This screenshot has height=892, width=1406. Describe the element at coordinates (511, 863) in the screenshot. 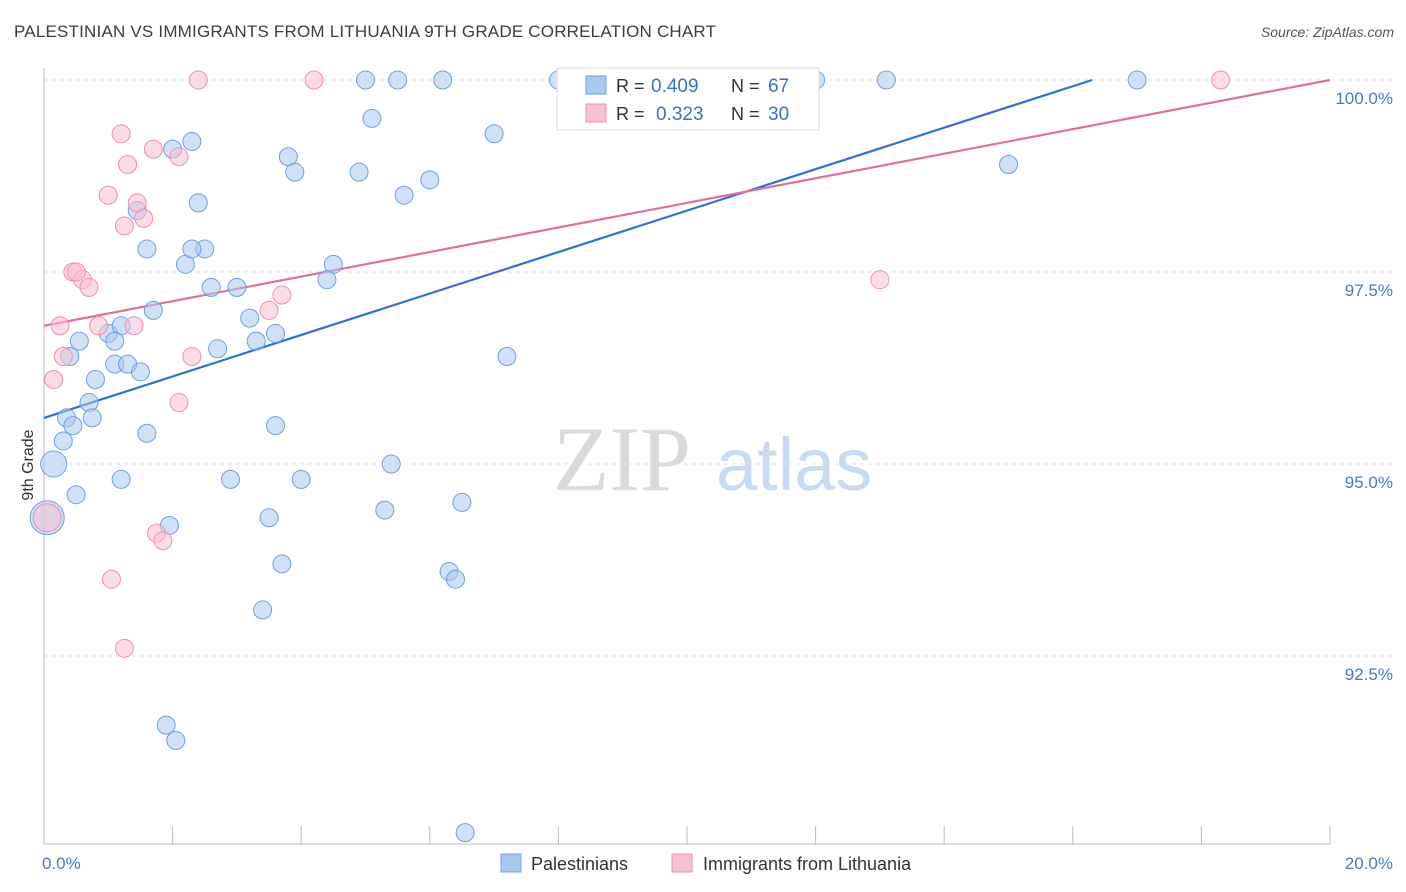

I see `bottom-legend-swatch-palestinians` at that location.